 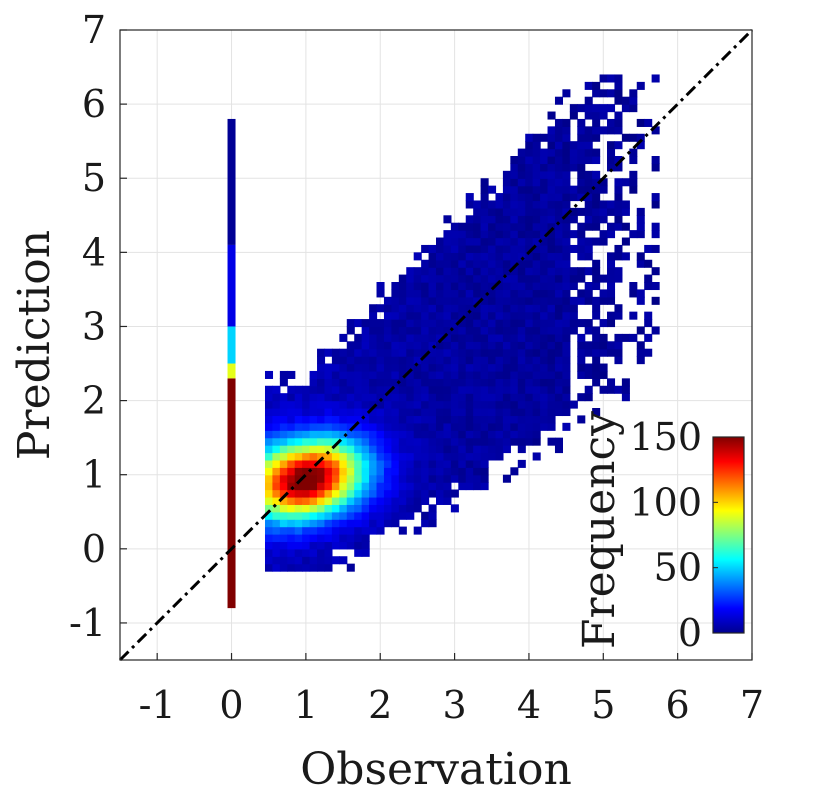 I want to click on zero-column-segment, so click(x=231, y=493).